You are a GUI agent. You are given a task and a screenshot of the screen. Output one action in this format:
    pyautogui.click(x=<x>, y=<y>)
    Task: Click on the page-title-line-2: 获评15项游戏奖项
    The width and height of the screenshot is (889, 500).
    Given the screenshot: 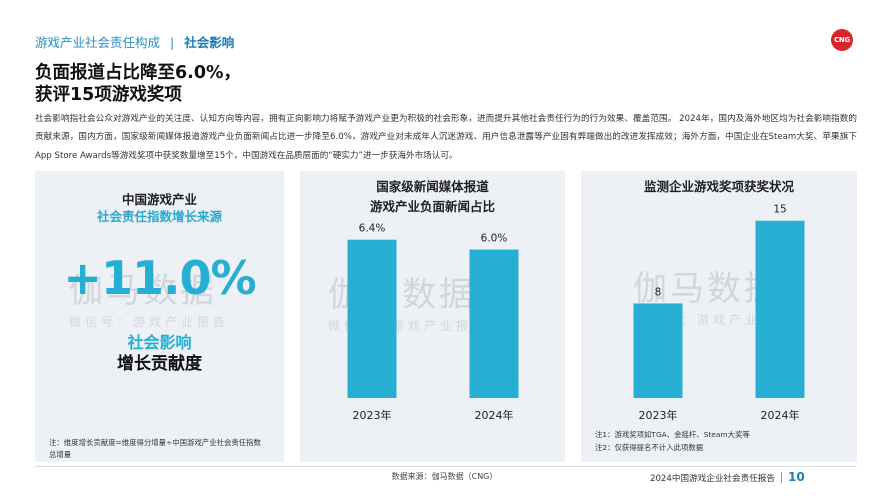 What is the action you would take?
    pyautogui.click(x=108, y=95)
    